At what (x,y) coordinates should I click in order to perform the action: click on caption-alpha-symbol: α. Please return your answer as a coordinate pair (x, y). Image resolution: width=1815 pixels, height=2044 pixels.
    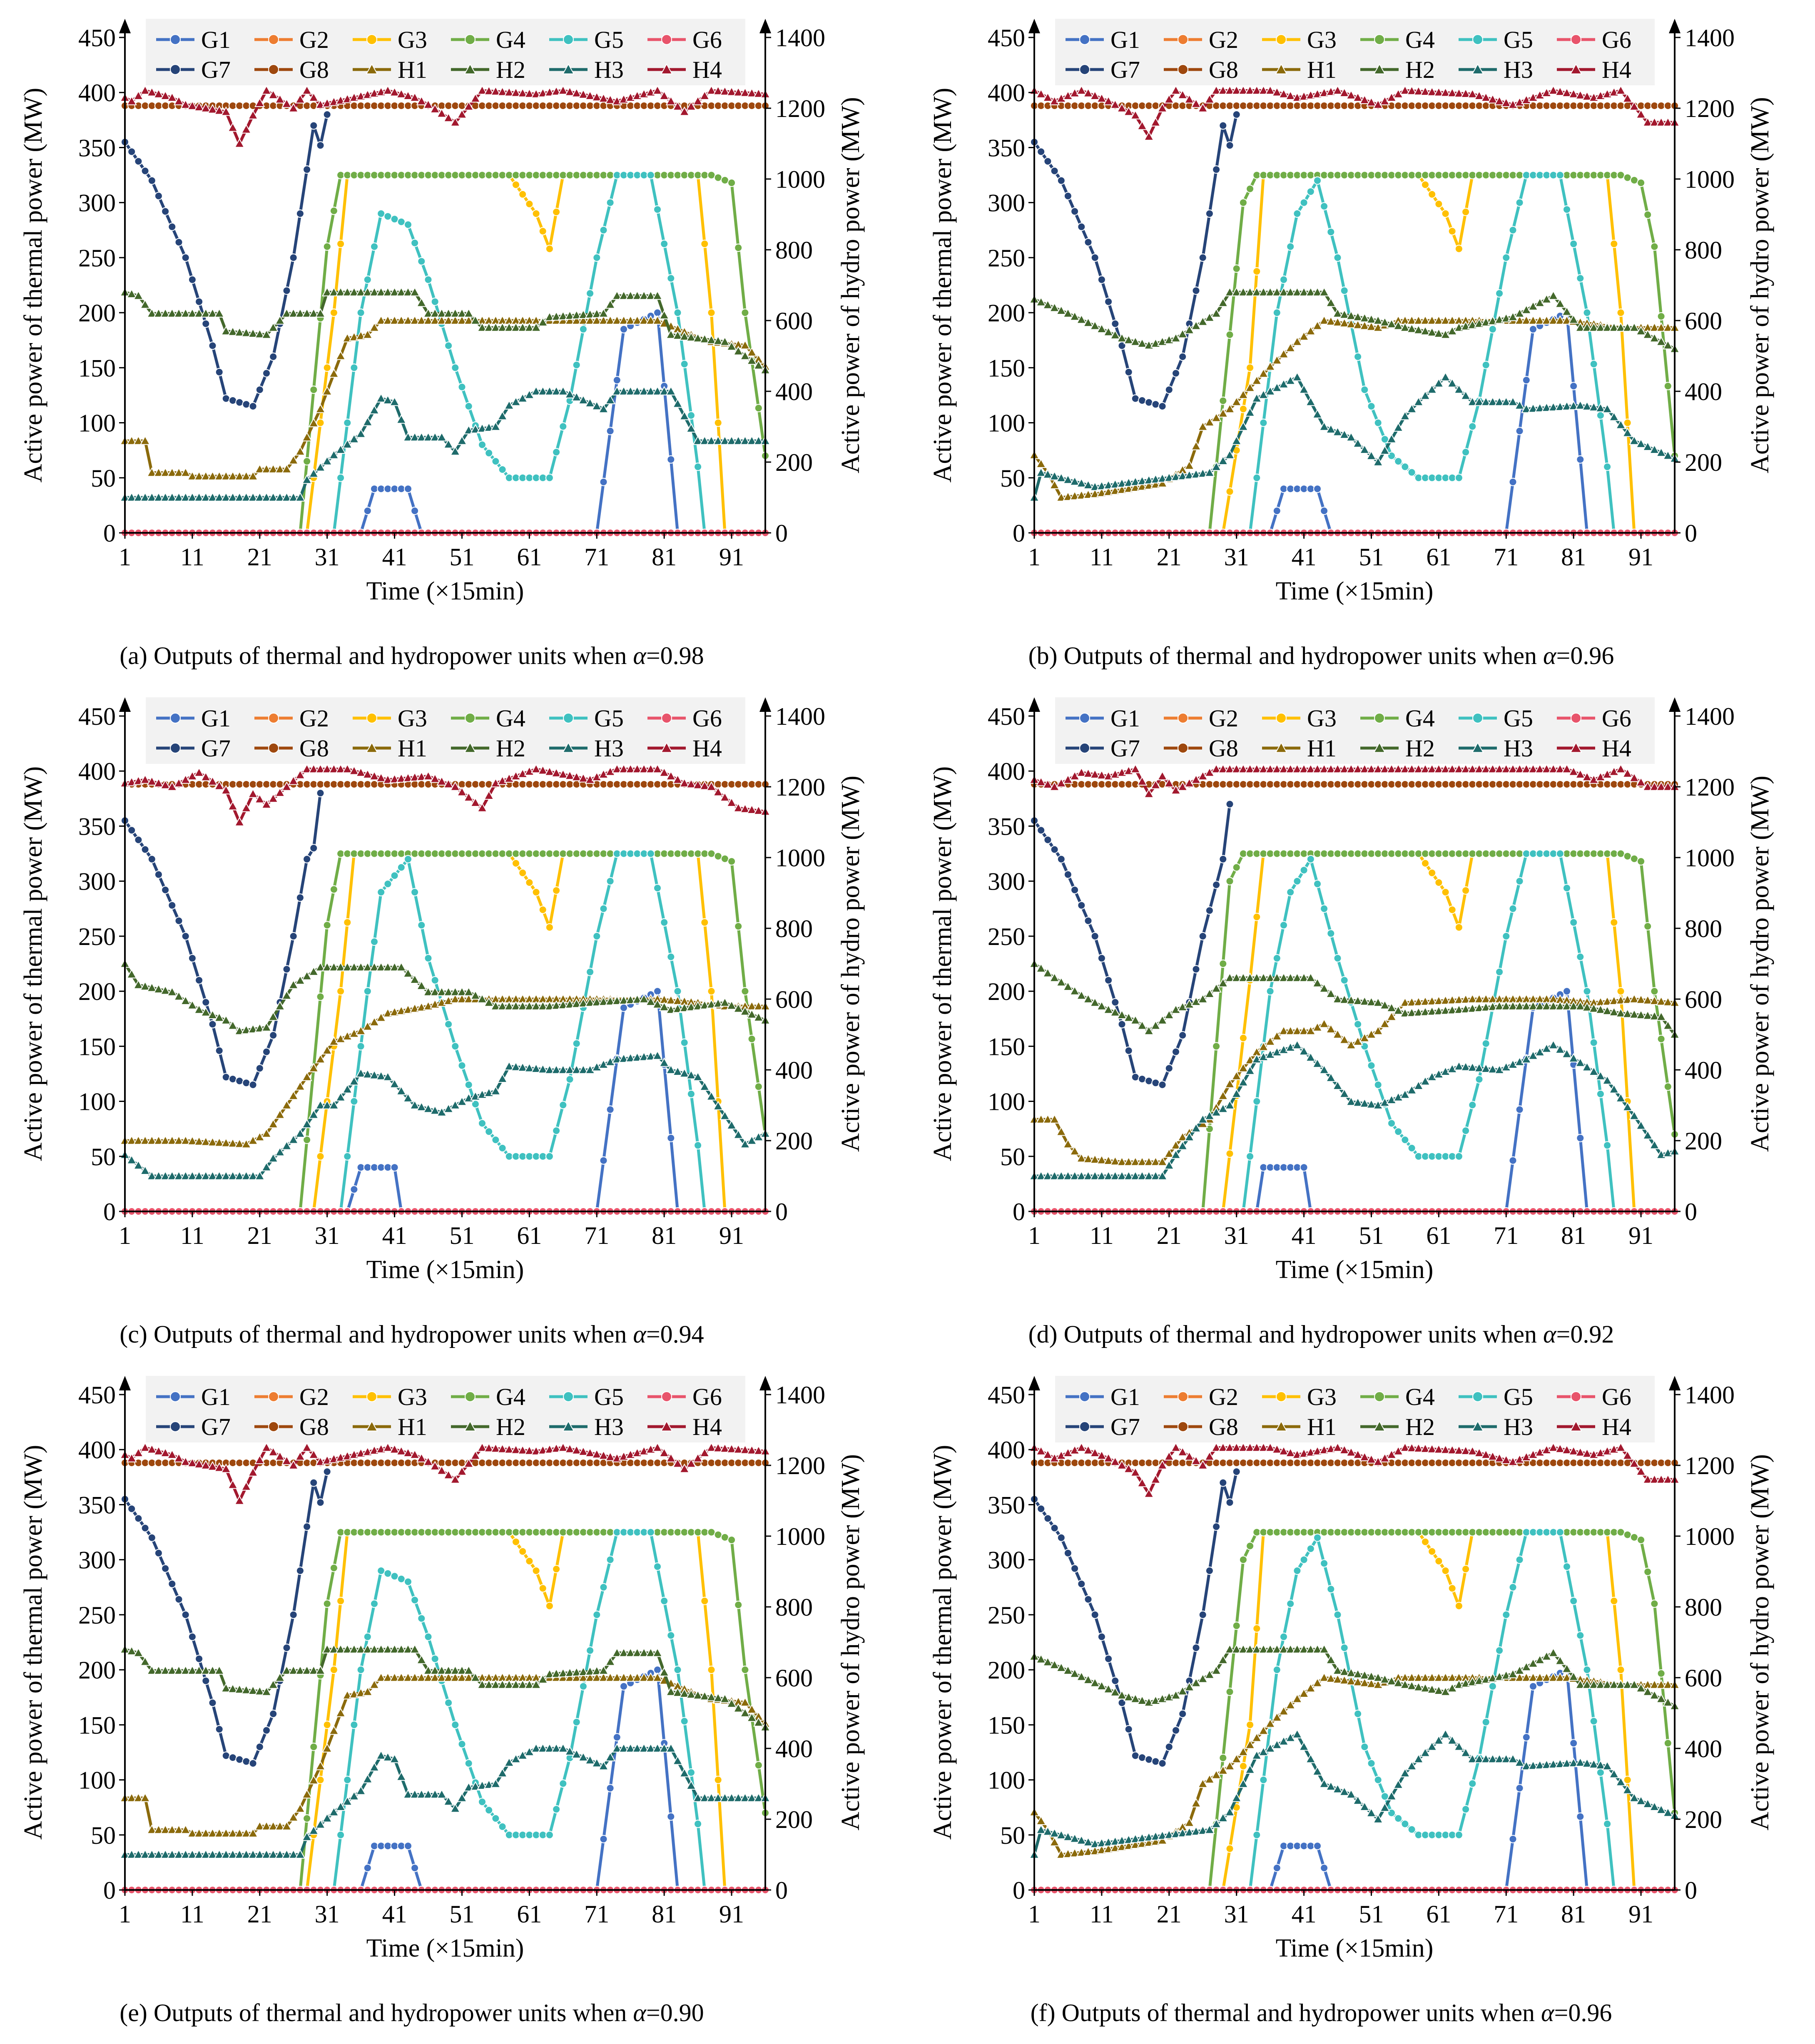
    Looking at the image, I should click on (640, 655).